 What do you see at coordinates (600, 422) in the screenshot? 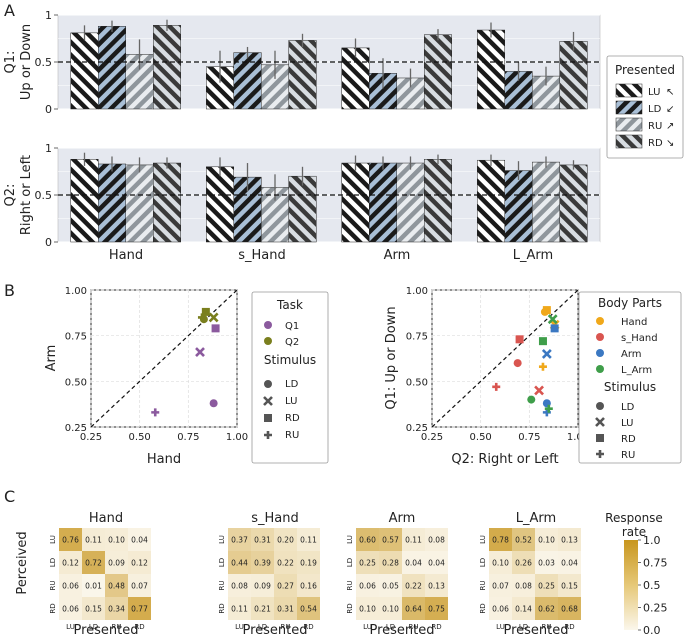
I see `legend-marker-lu` at bounding box center [600, 422].